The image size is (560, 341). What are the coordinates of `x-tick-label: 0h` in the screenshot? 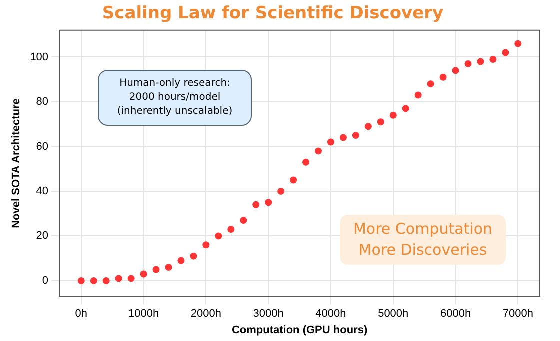 It's located at (81, 314).